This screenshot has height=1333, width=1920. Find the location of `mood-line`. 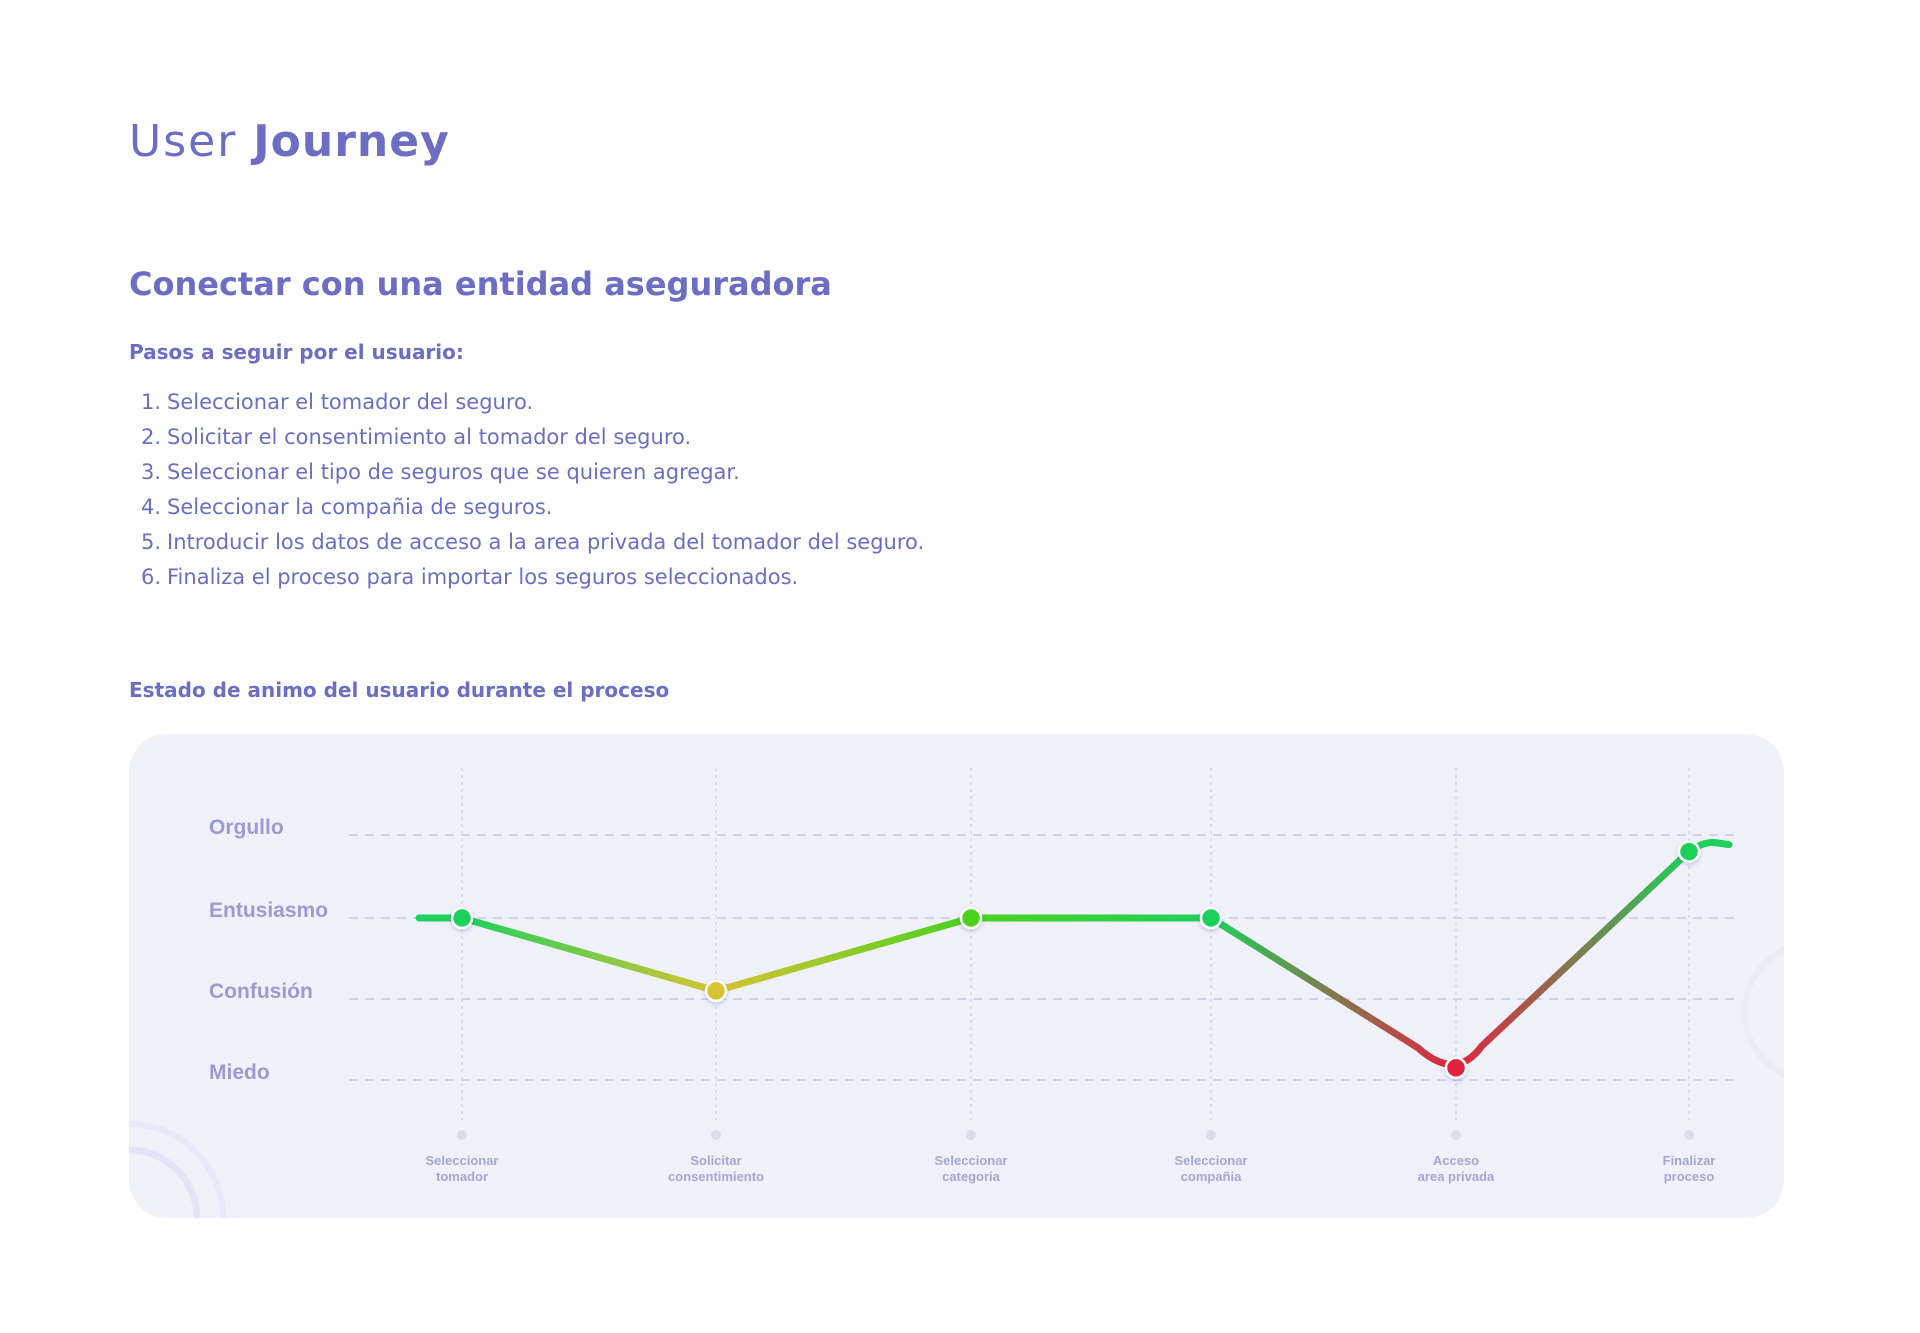

mood-line is located at coordinates (1074, 953).